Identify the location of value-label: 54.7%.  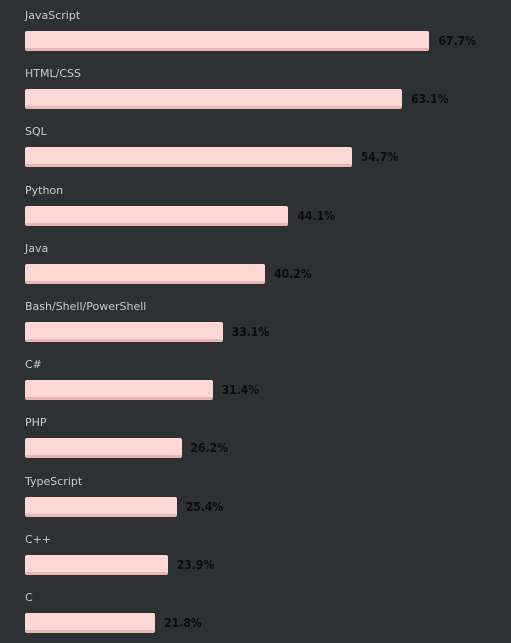
(379, 157).